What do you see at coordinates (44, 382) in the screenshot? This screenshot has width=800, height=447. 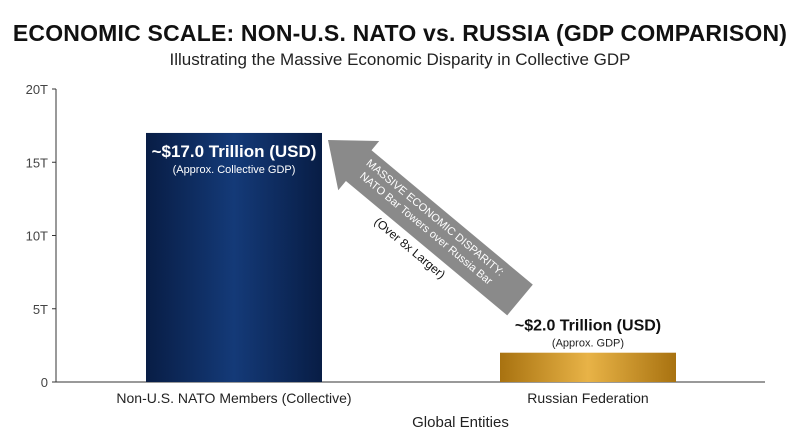 I see `y-tick-label: 0` at bounding box center [44, 382].